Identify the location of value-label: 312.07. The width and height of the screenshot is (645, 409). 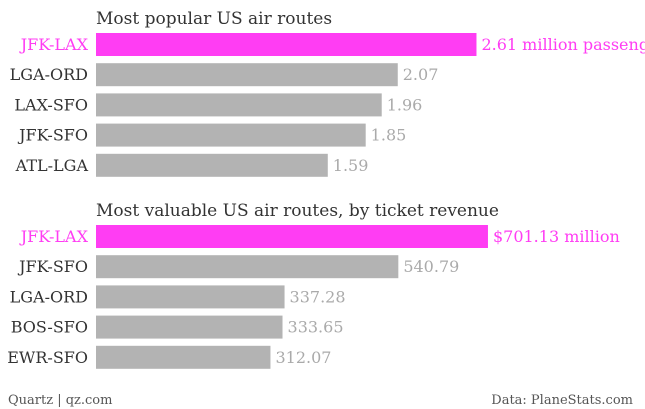
(303, 357).